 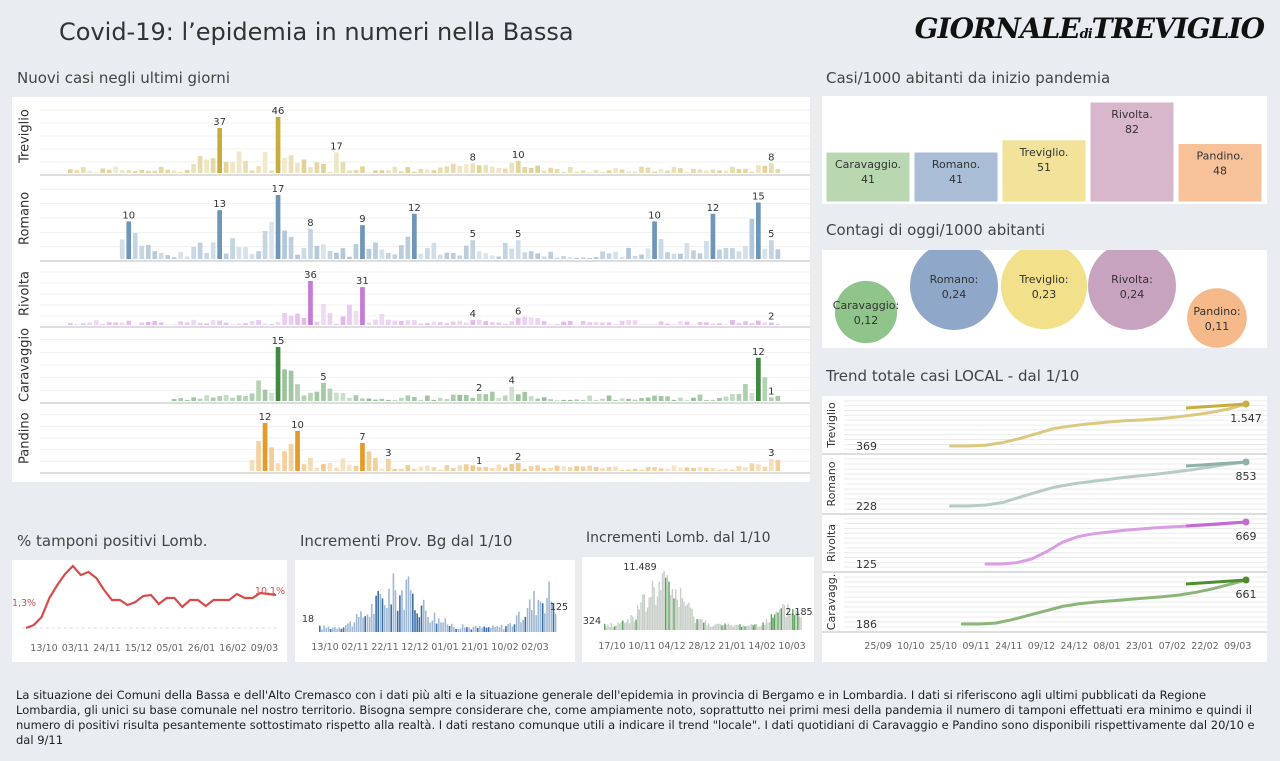 I want to click on bar-value-label: 2, so click(x=518, y=457).